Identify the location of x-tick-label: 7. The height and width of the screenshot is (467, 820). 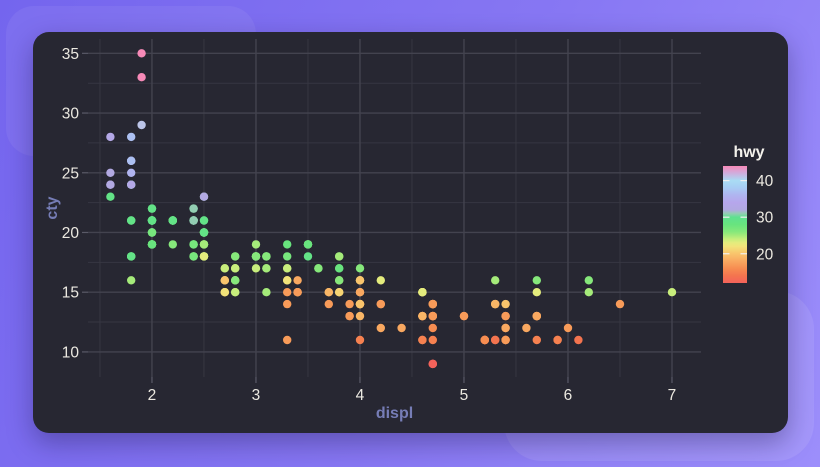
(672, 395).